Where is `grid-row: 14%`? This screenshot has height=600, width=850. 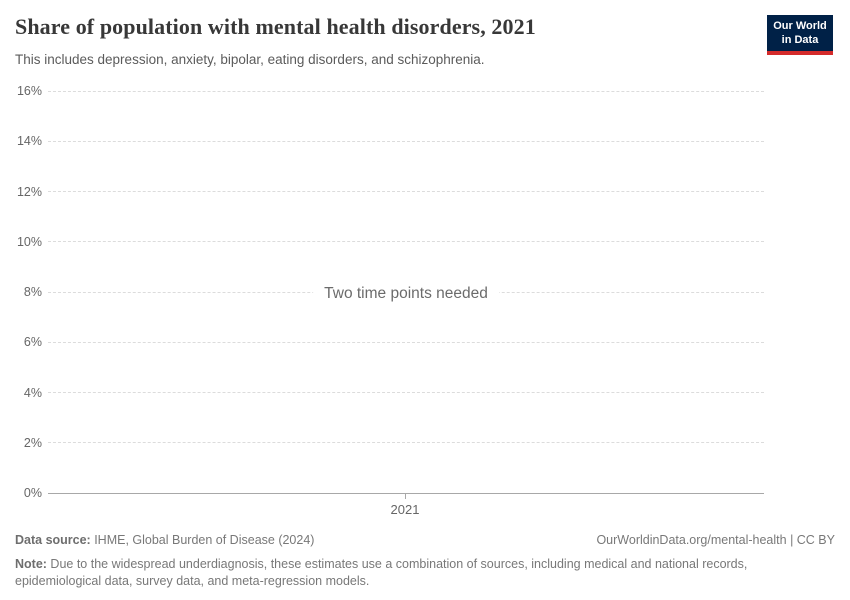
grid-row: 14% is located at coordinates (389, 141).